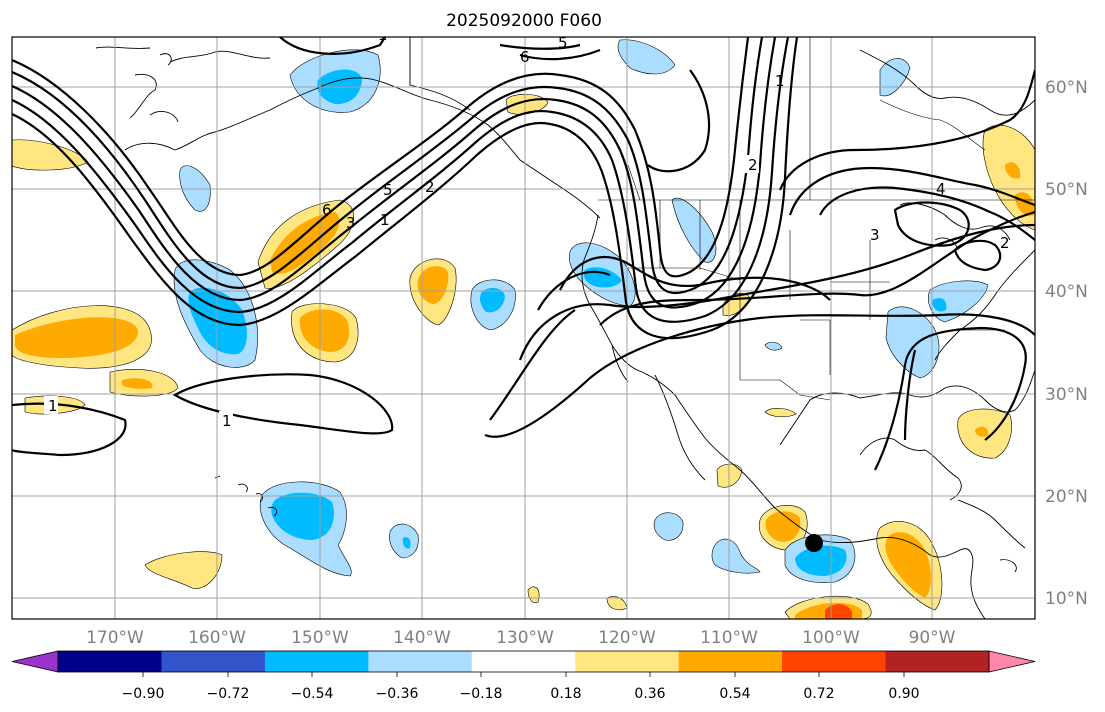 The image size is (1105, 712). What do you see at coordinates (115, 638) in the screenshot?
I see `lon-label: 170°W` at bounding box center [115, 638].